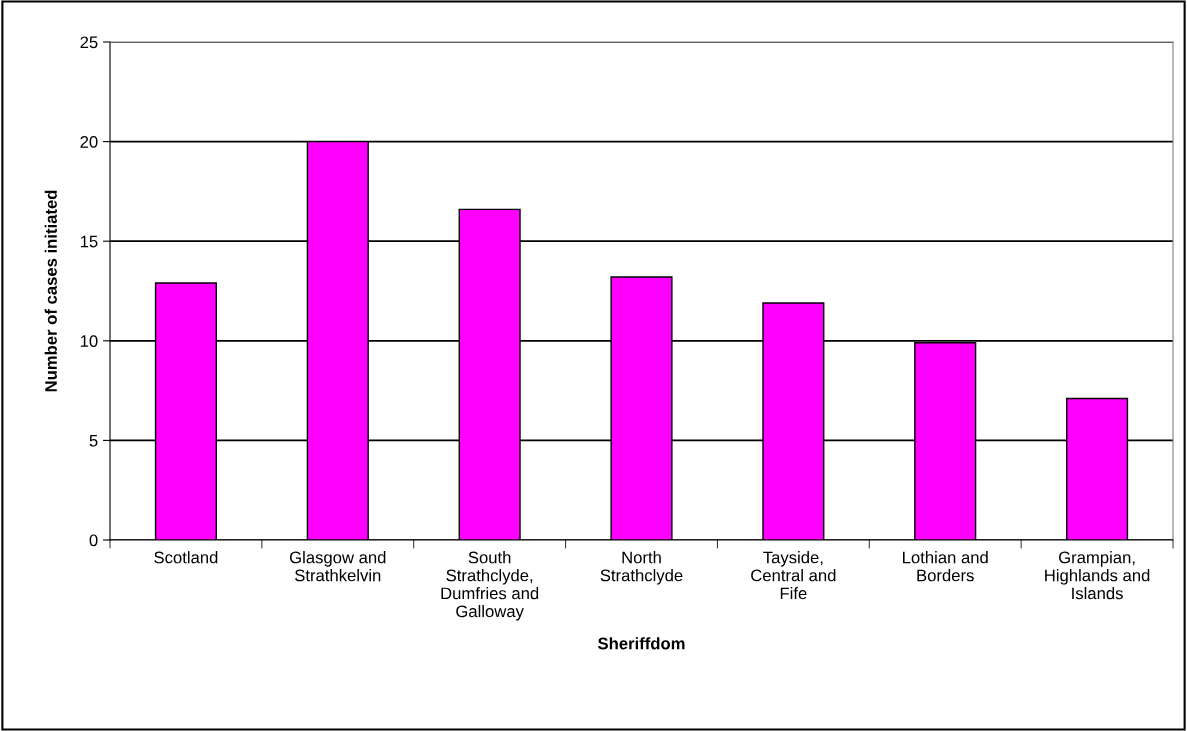  Describe the element at coordinates (337, 566) in the screenshot. I see `x-tick-label: Glasgow and Strathkelvin` at that location.